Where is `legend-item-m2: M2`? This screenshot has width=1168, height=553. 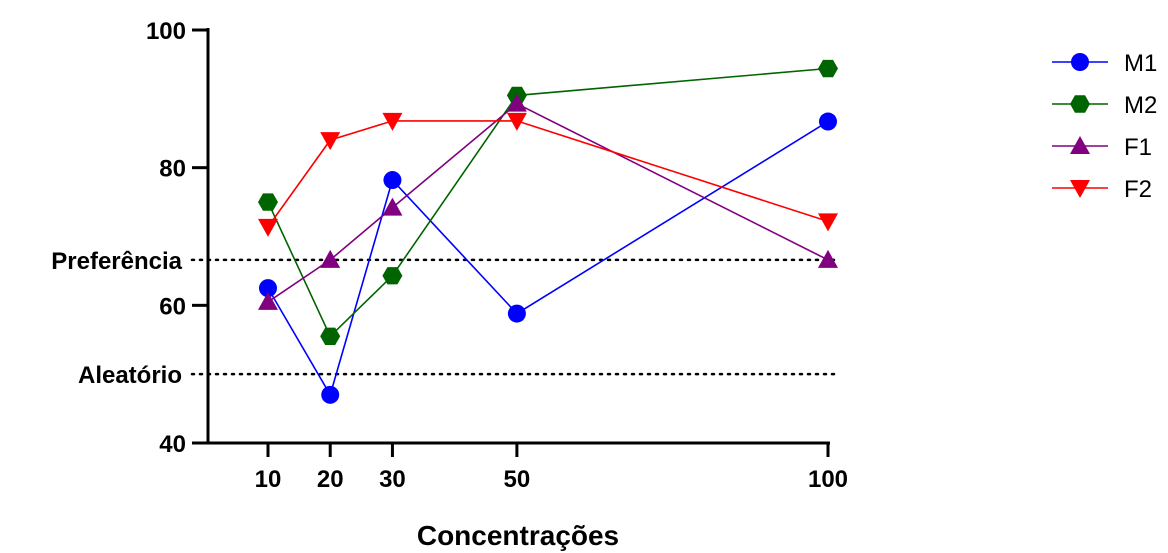
legend-item-m2: M2 is located at coordinates (1104, 105).